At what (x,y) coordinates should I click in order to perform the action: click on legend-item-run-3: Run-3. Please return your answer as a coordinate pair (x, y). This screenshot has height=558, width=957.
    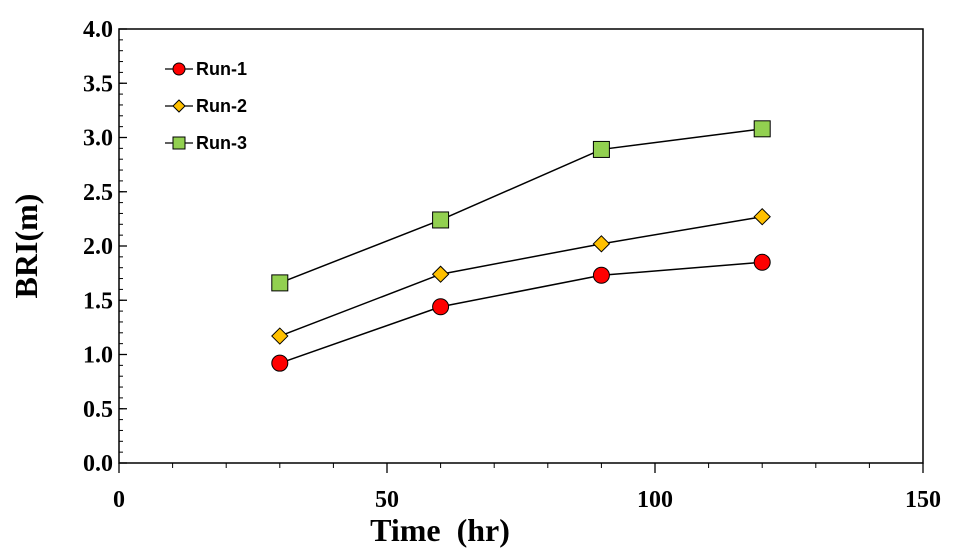
    Looking at the image, I should click on (206, 143).